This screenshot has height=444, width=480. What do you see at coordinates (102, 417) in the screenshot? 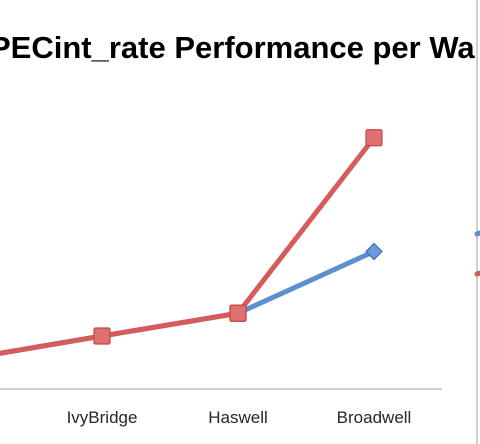
I see `x-tick-label-2: IvyBridge` at bounding box center [102, 417].